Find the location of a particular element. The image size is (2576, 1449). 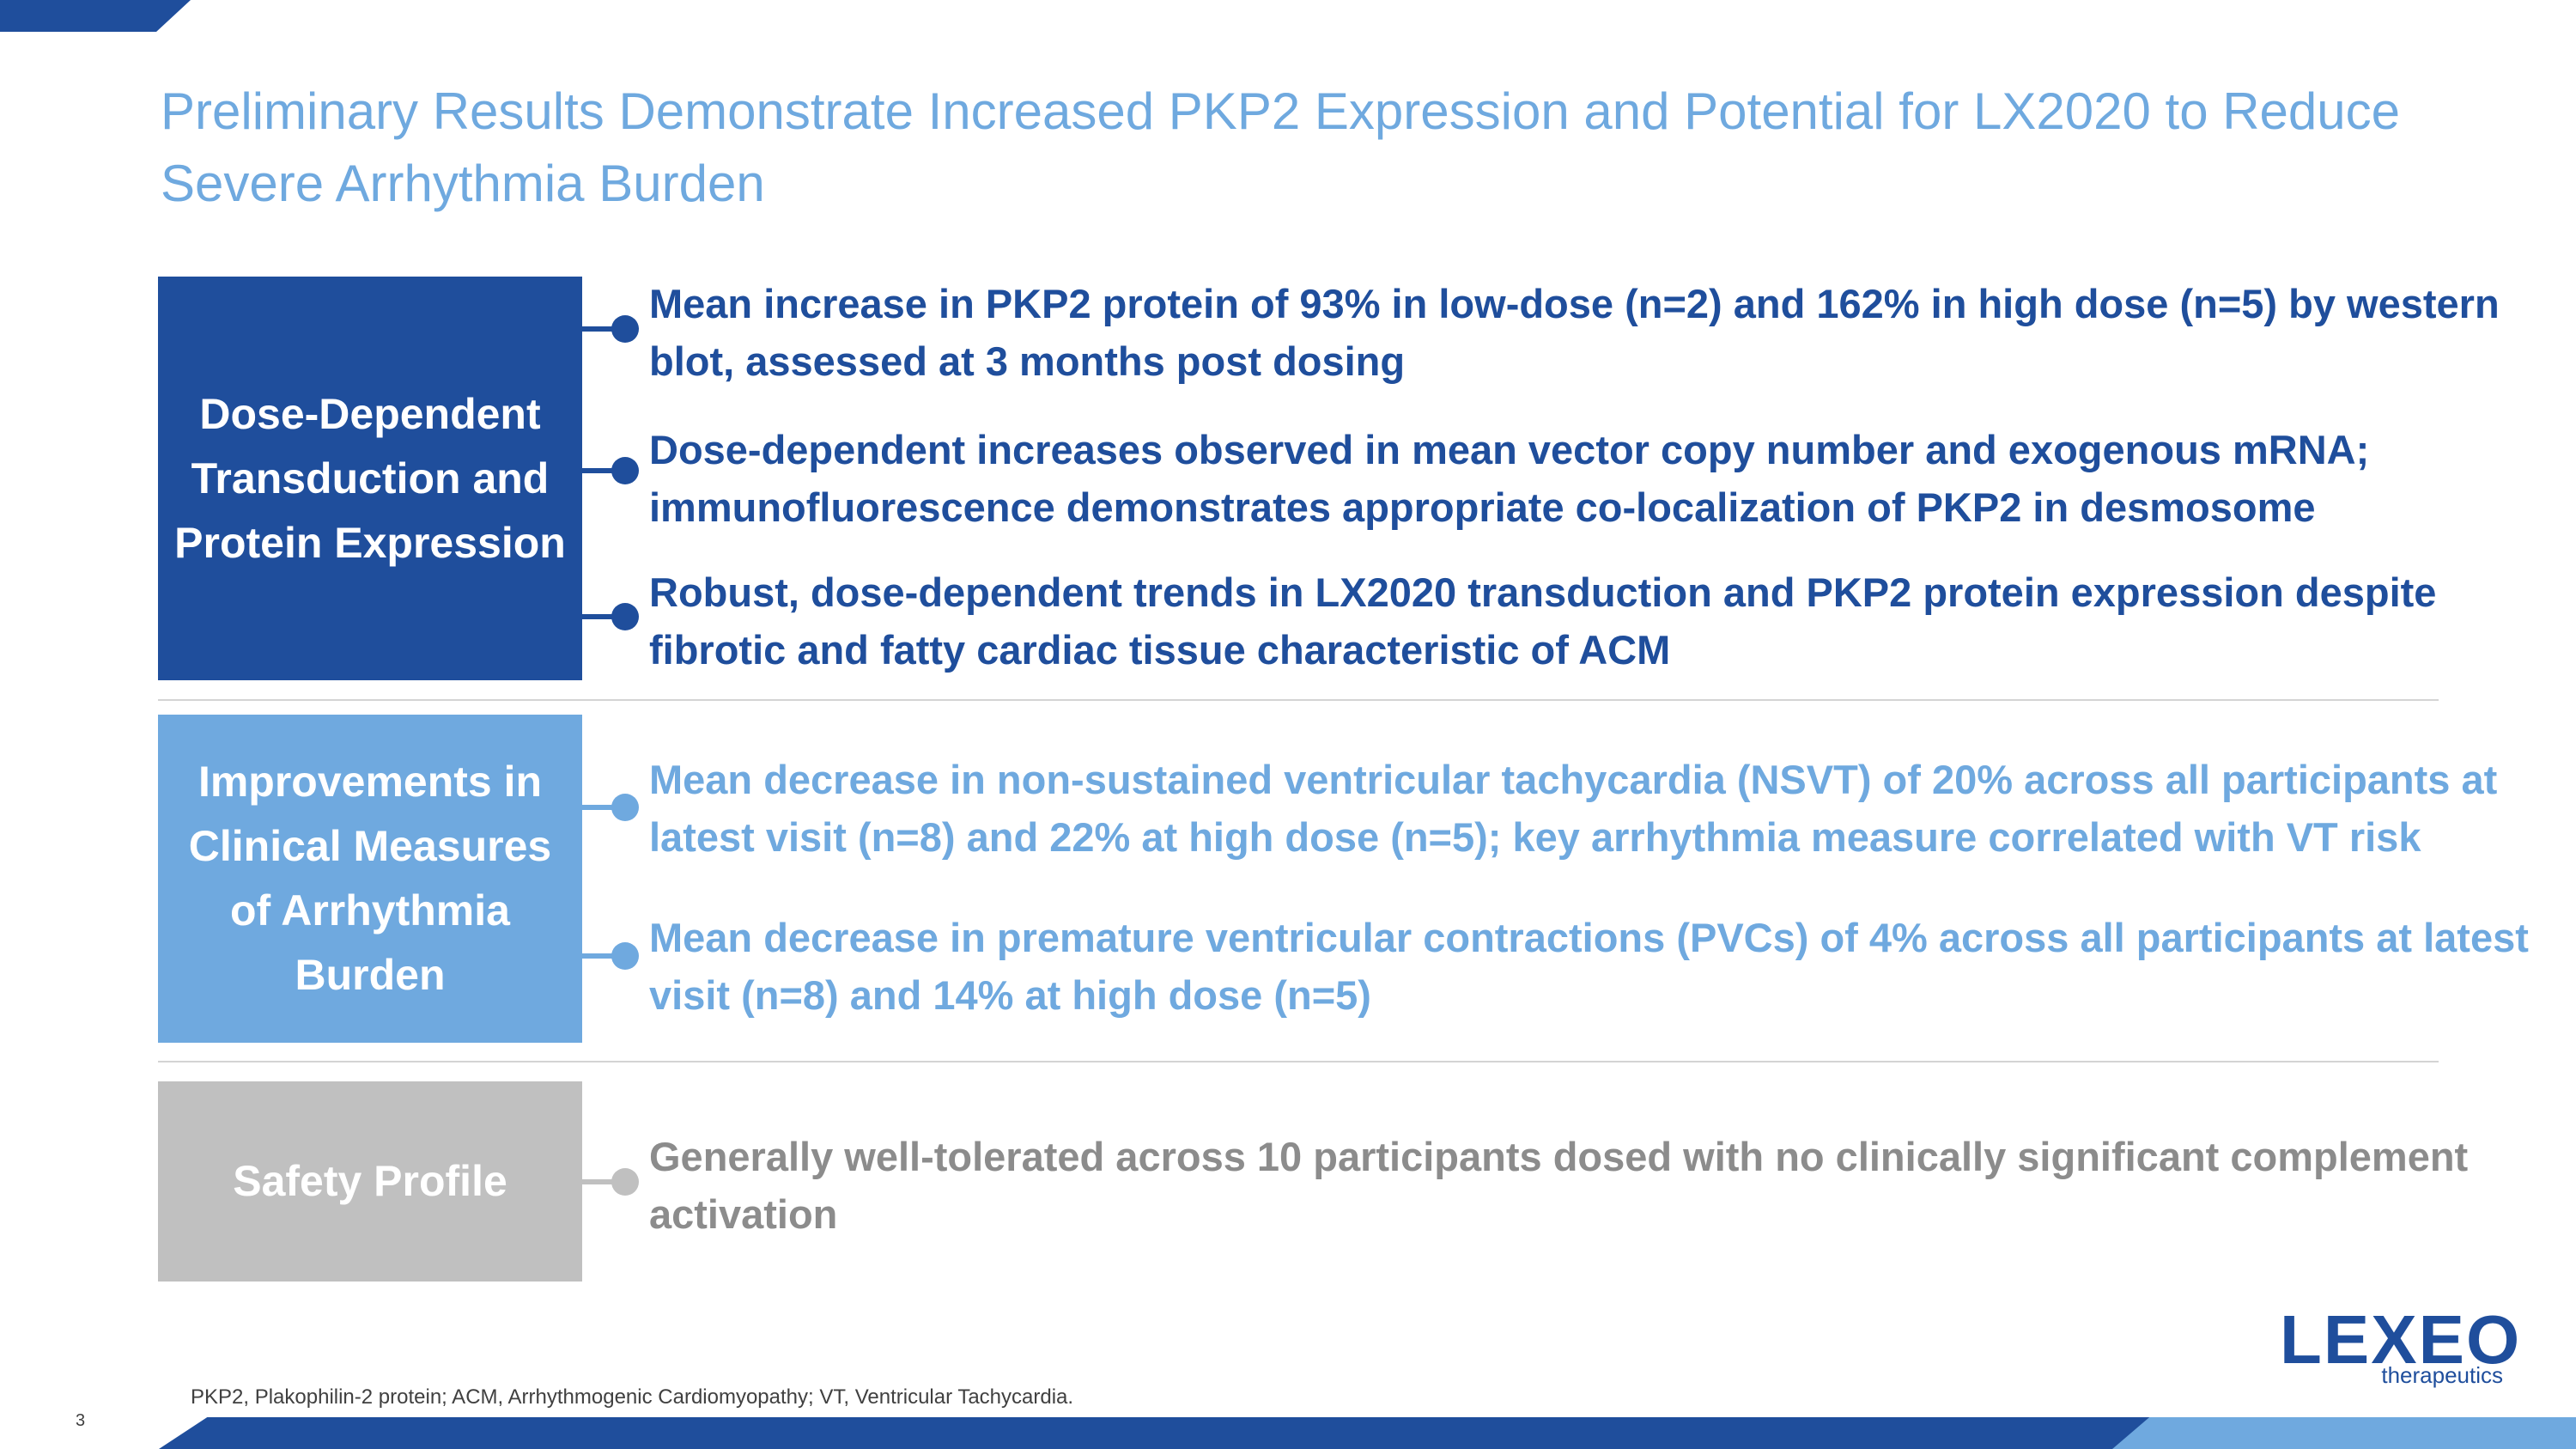

lexeo-logo: LEXEO therapeutics is located at coordinates (2399, 1347).